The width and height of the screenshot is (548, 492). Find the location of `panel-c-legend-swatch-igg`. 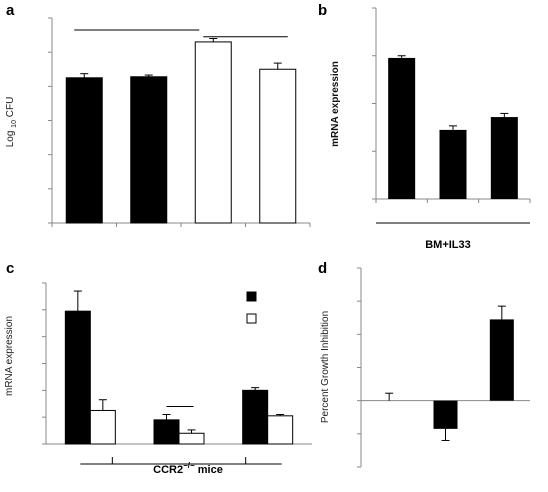

panel-c-legend-swatch-igg is located at coordinates (251, 296).